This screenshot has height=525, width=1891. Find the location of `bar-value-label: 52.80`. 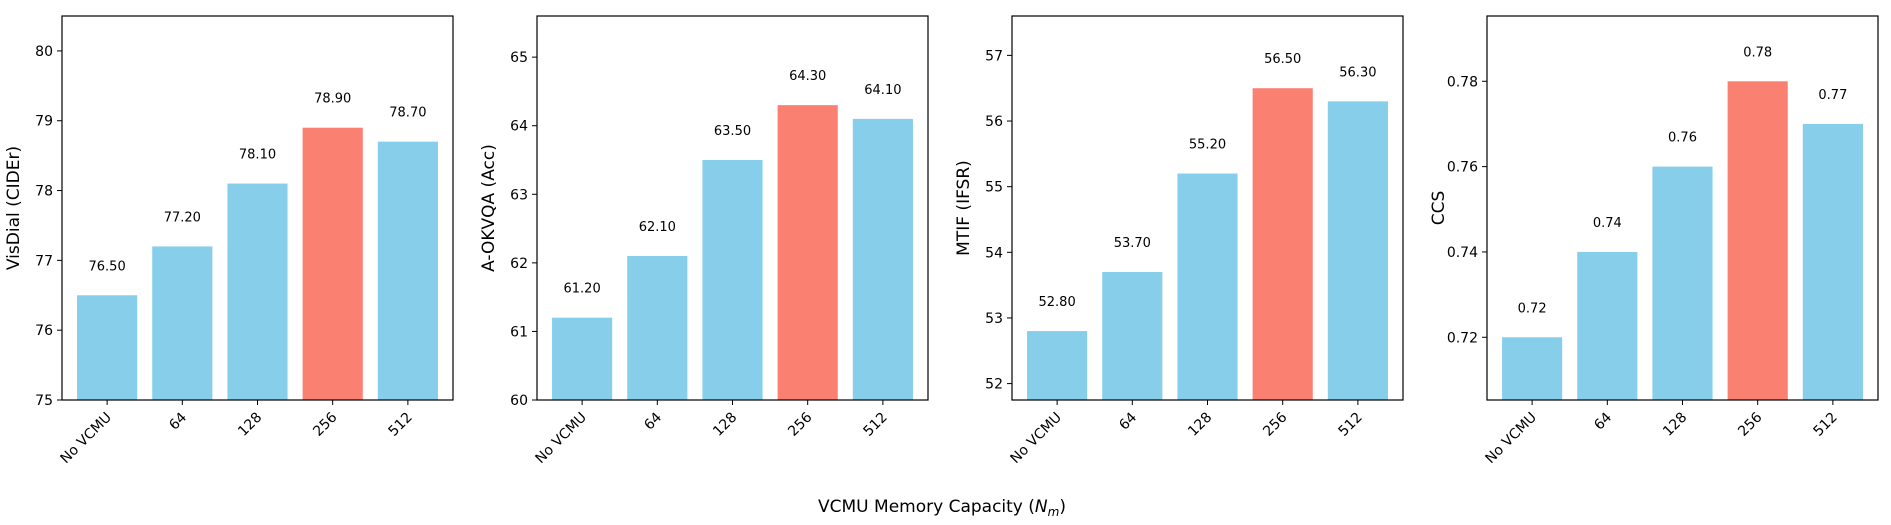

bar-value-label: 52.80 is located at coordinates (1057, 302).